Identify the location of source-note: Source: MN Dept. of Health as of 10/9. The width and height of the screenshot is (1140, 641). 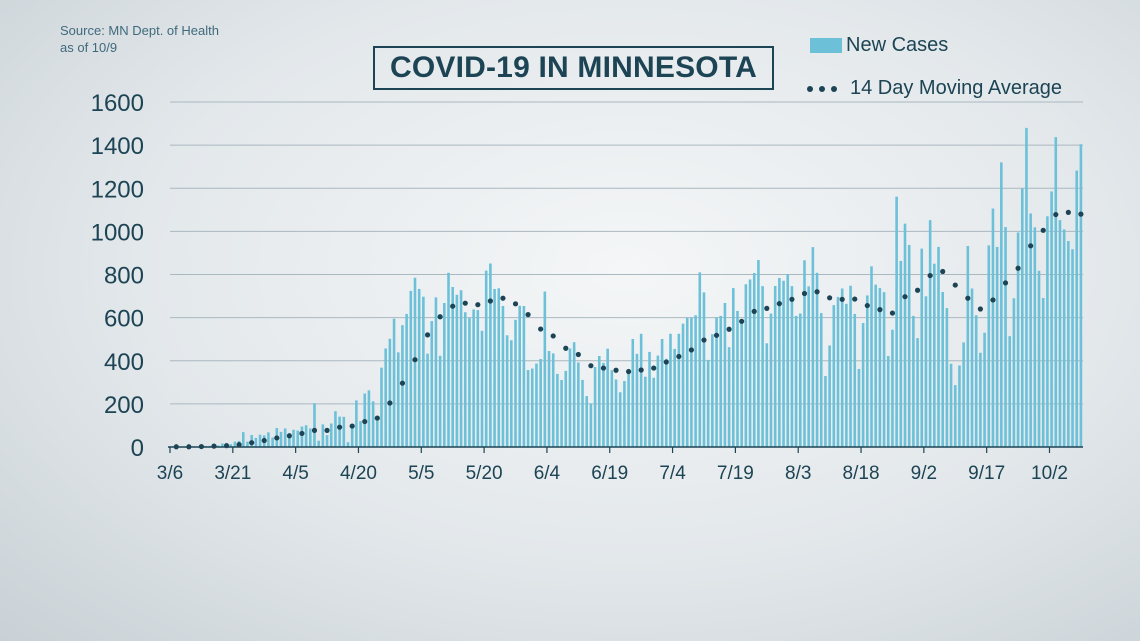
(139, 39).